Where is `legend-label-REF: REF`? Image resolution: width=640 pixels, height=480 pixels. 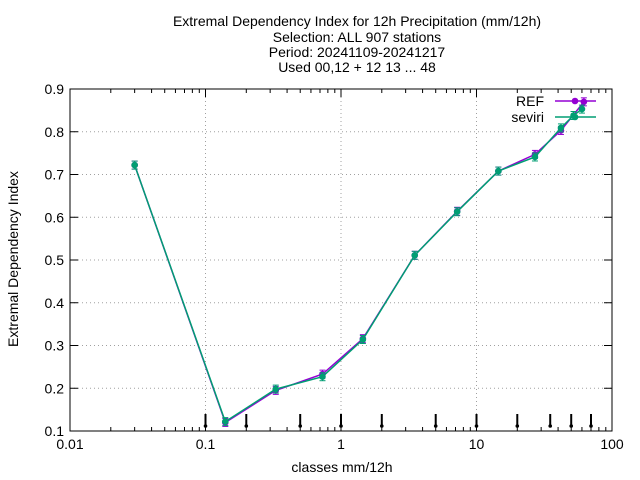 legend-label-REF: REF is located at coordinates (530, 101).